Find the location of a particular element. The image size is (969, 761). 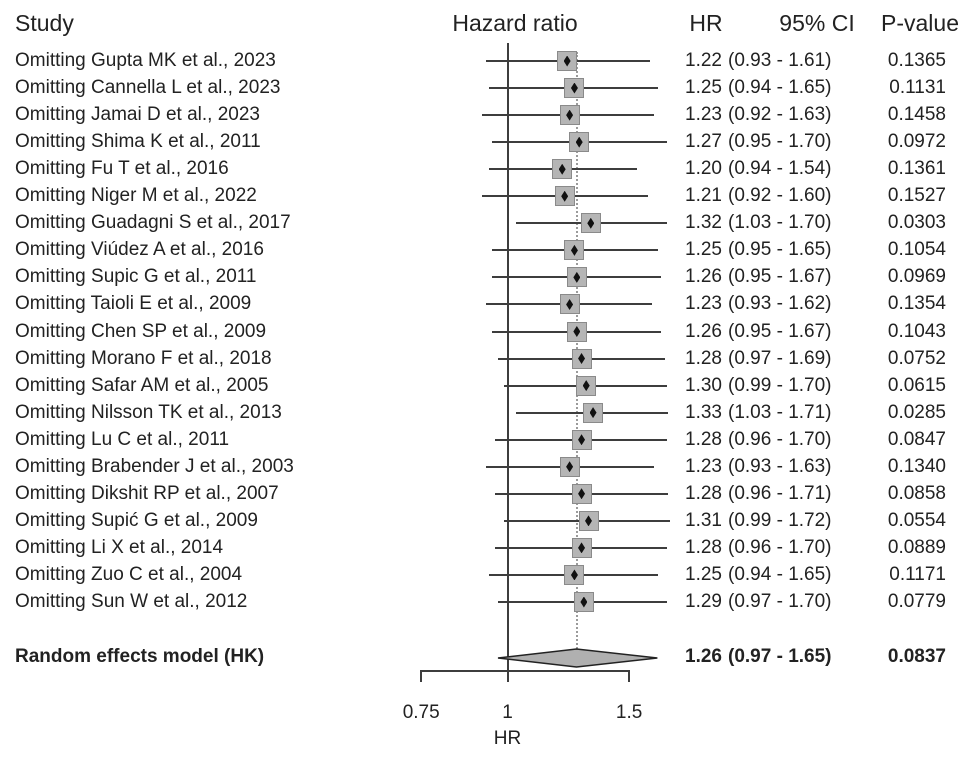

ci-value: (0.96 - 1.71) is located at coordinates (780, 493).